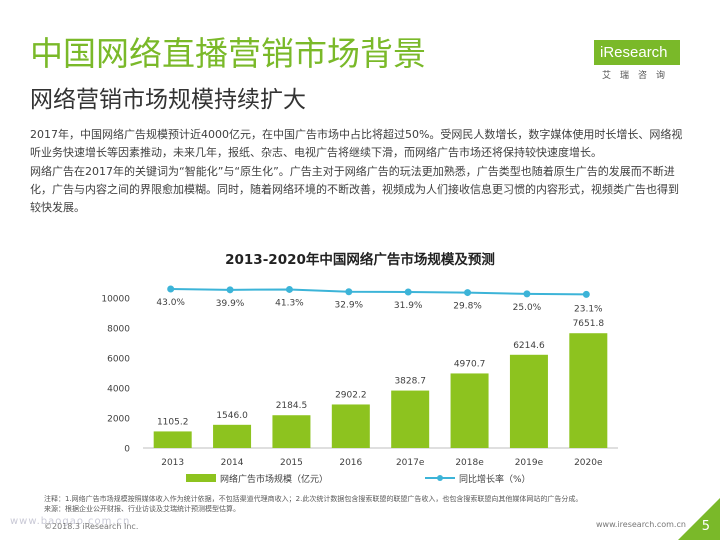  Describe the element at coordinates (638, 76) in the screenshot. I see `logo-cn: 艾瑞咨询` at that location.